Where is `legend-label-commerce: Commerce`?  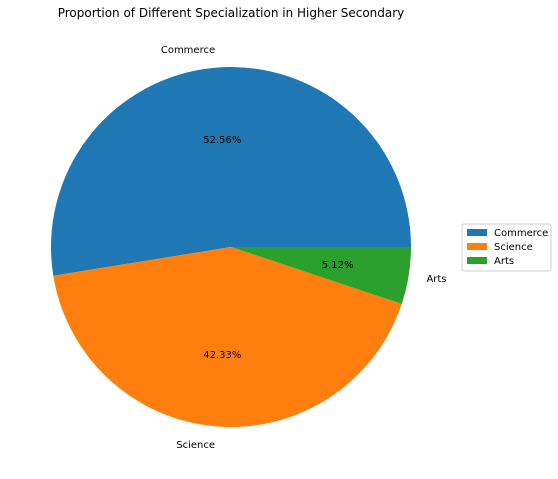
legend-label-commerce: Commerce is located at coordinates (521, 233).